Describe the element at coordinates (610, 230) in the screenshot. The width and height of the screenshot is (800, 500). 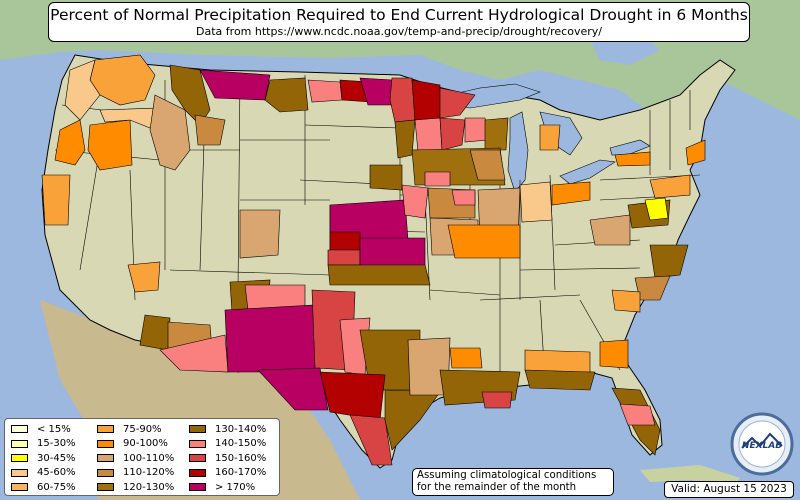
I see `region-va-tan` at that location.